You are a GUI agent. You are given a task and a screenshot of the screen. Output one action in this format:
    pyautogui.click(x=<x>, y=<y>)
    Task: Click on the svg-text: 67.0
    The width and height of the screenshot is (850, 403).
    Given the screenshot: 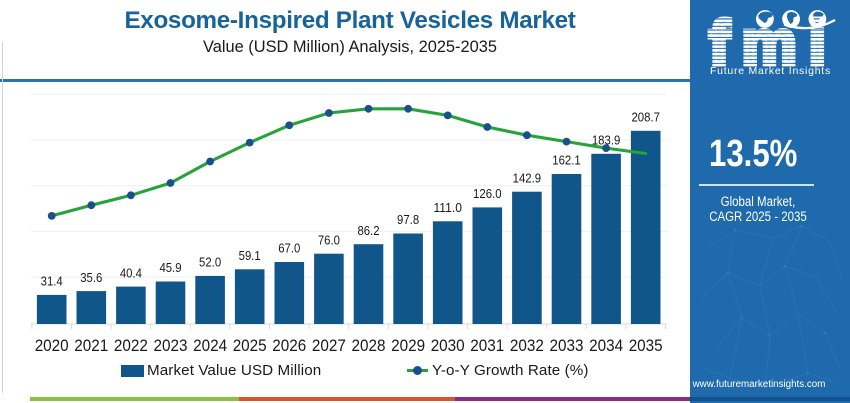 What is the action you would take?
    pyautogui.click(x=289, y=249)
    